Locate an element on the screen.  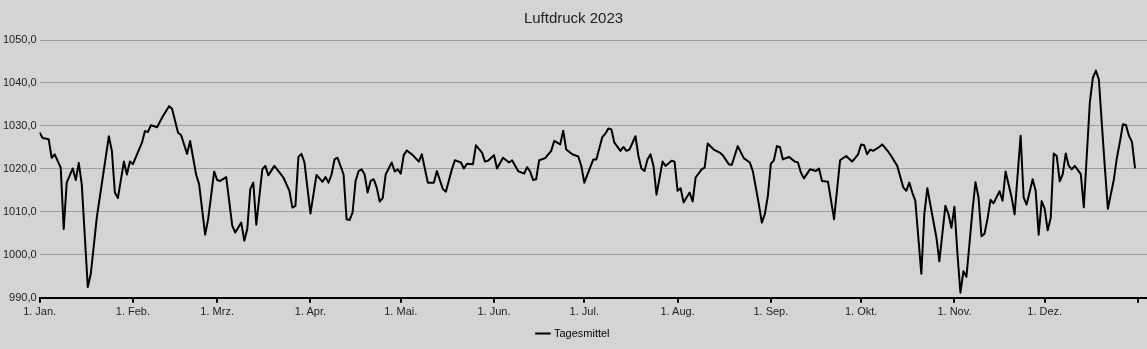
x-tick-label: 1. Jul. is located at coordinates (584, 311).